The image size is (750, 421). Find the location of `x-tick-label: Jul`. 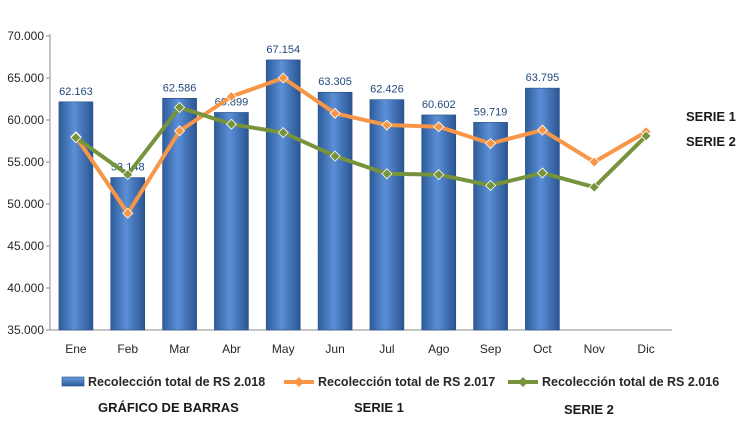

x-tick-label: Jul is located at coordinates (386, 349).